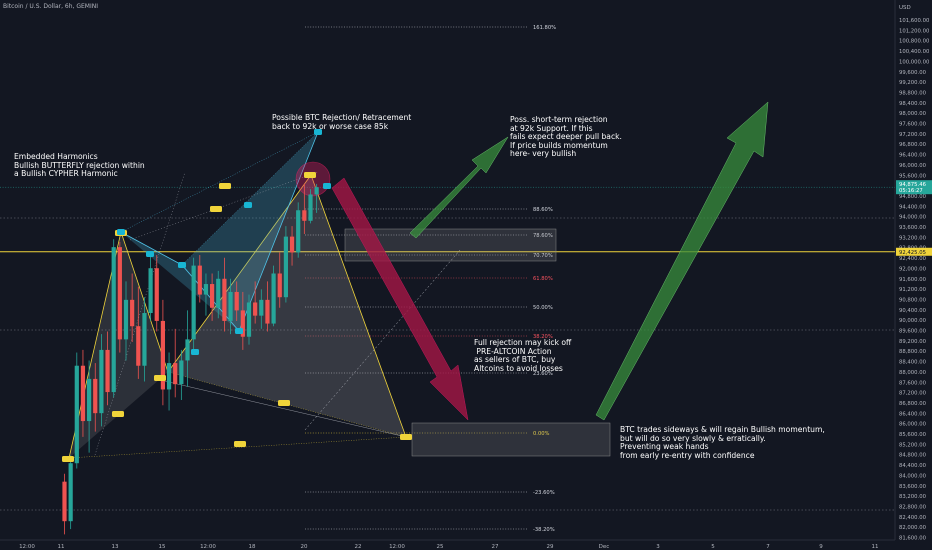 The height and width of the screenshot is (550, 932). What do you see at coordinates (913, 414) in the screenshot?
I see `price-tick-label: 86,400.00` at bounding box center [913, 414].